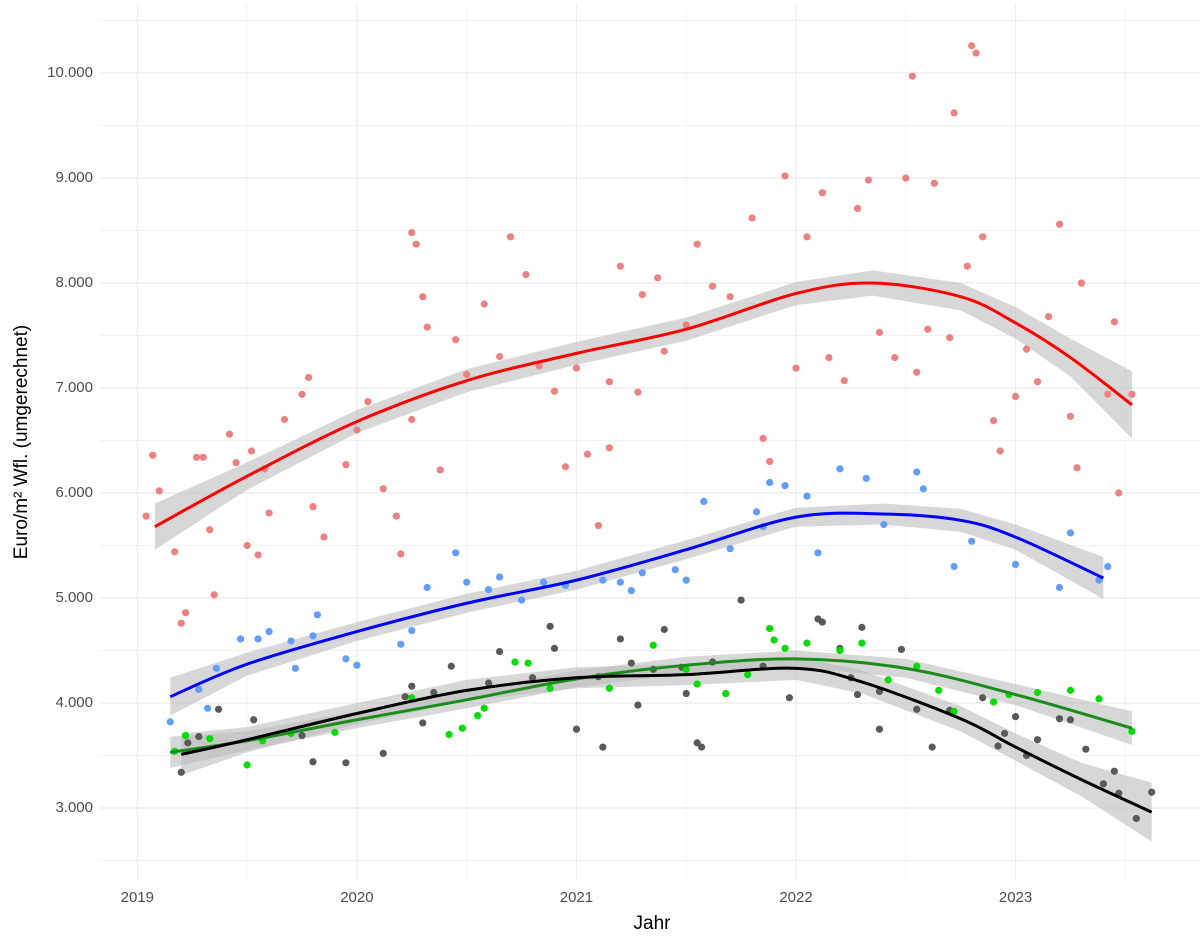 The width and height of the screenshot is (1200, 936). Describe the element at coordinates (74, 492) in the screenshot. I see `y-tick-label: 6.000` at that location.